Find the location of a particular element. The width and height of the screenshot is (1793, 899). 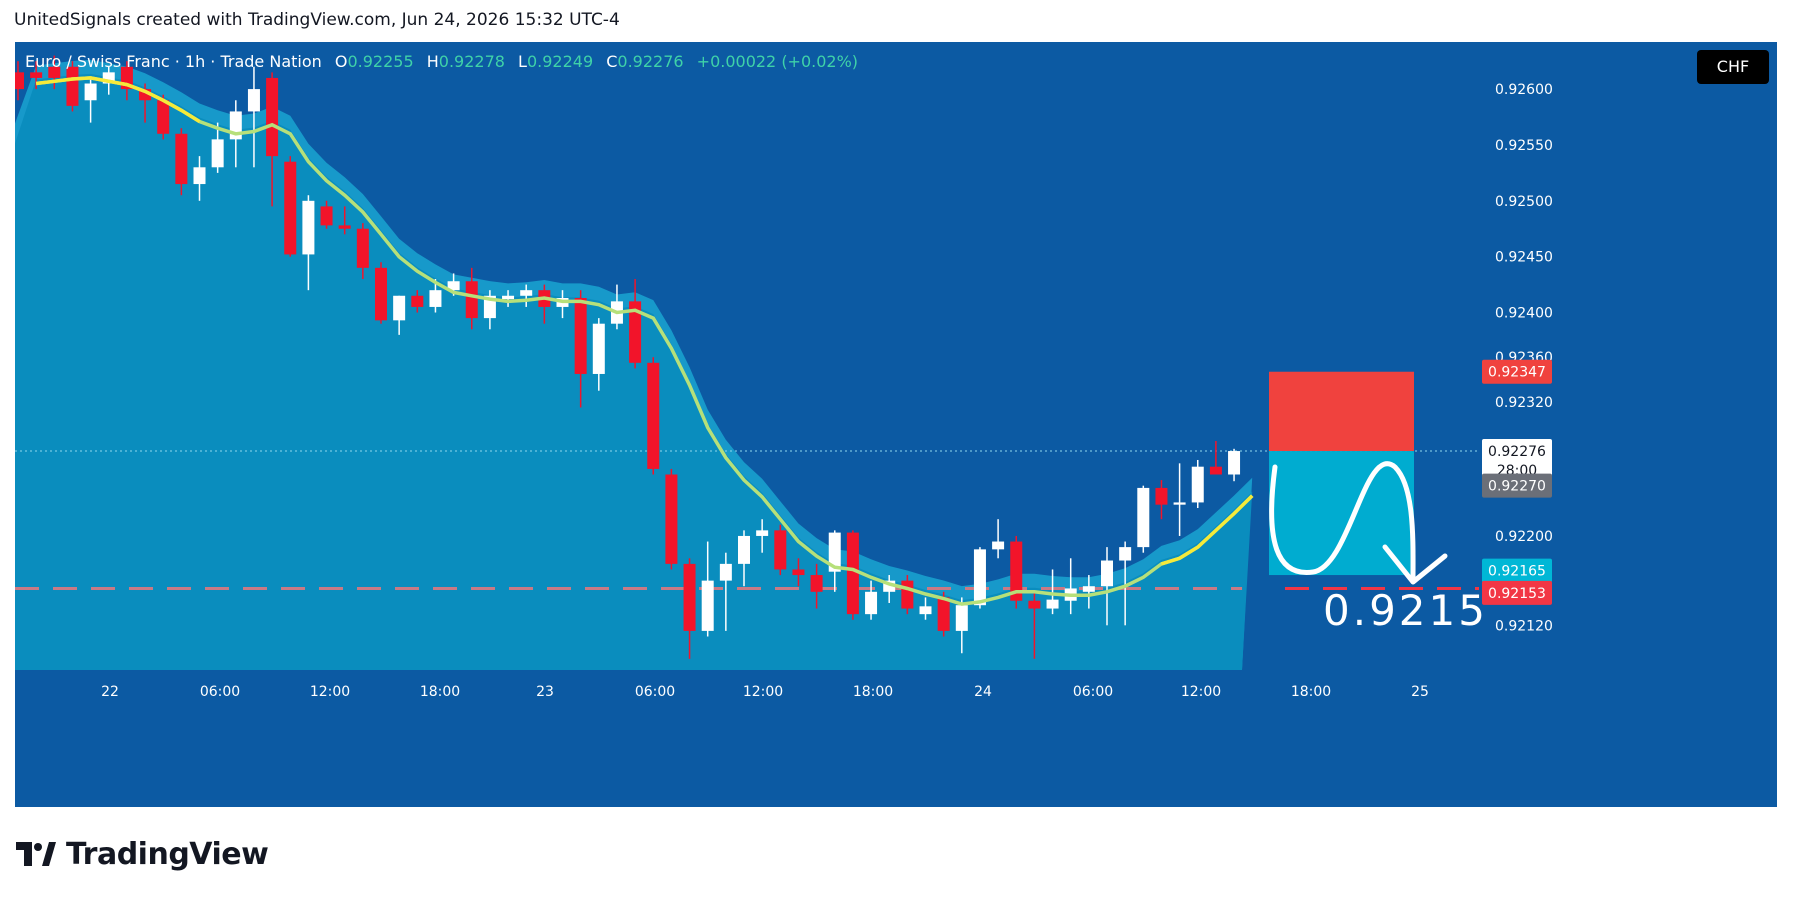

y-axis-tick-label: 0.92600 is located at coordinates (1524, 90).